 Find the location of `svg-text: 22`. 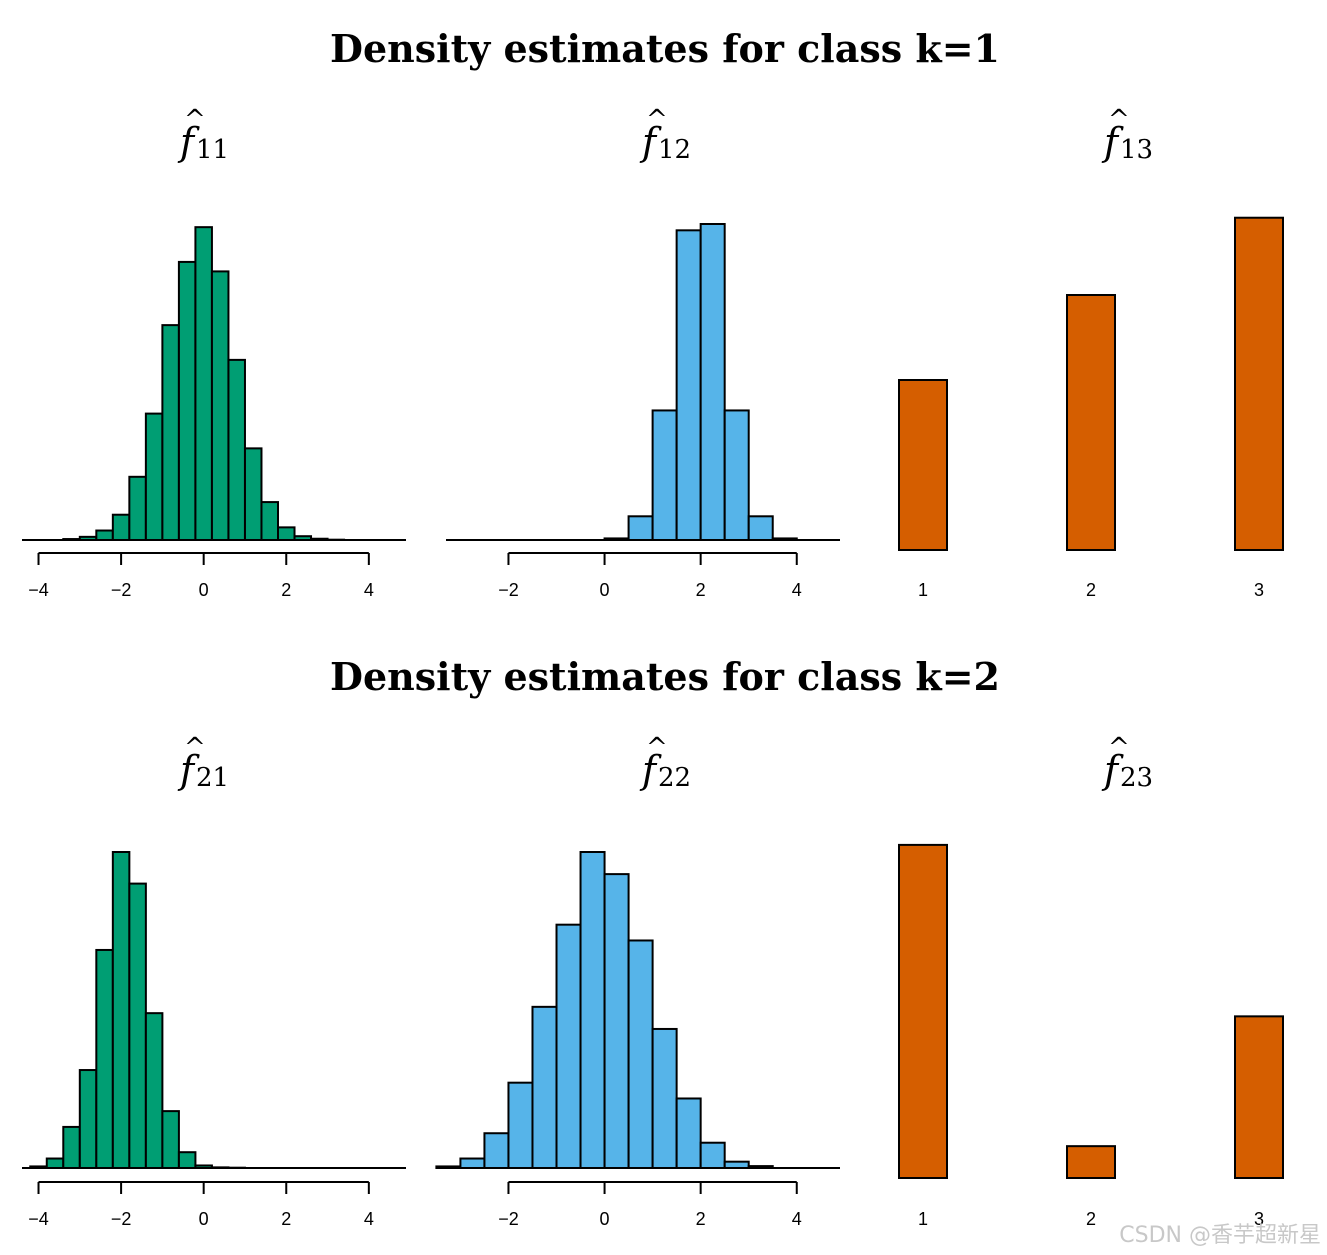

svg-text: 22 is located at coordinates (674, 778).